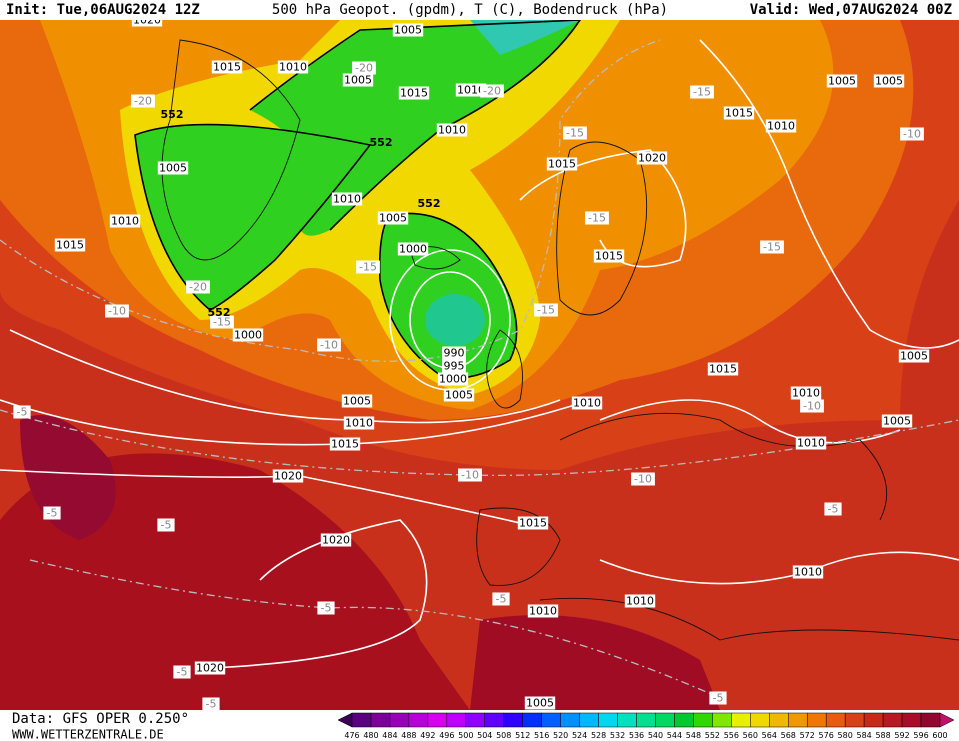 Image resolution: width=959 pixels, height=741 pixels. I want to click on height-label: 552, so click(429, 203).